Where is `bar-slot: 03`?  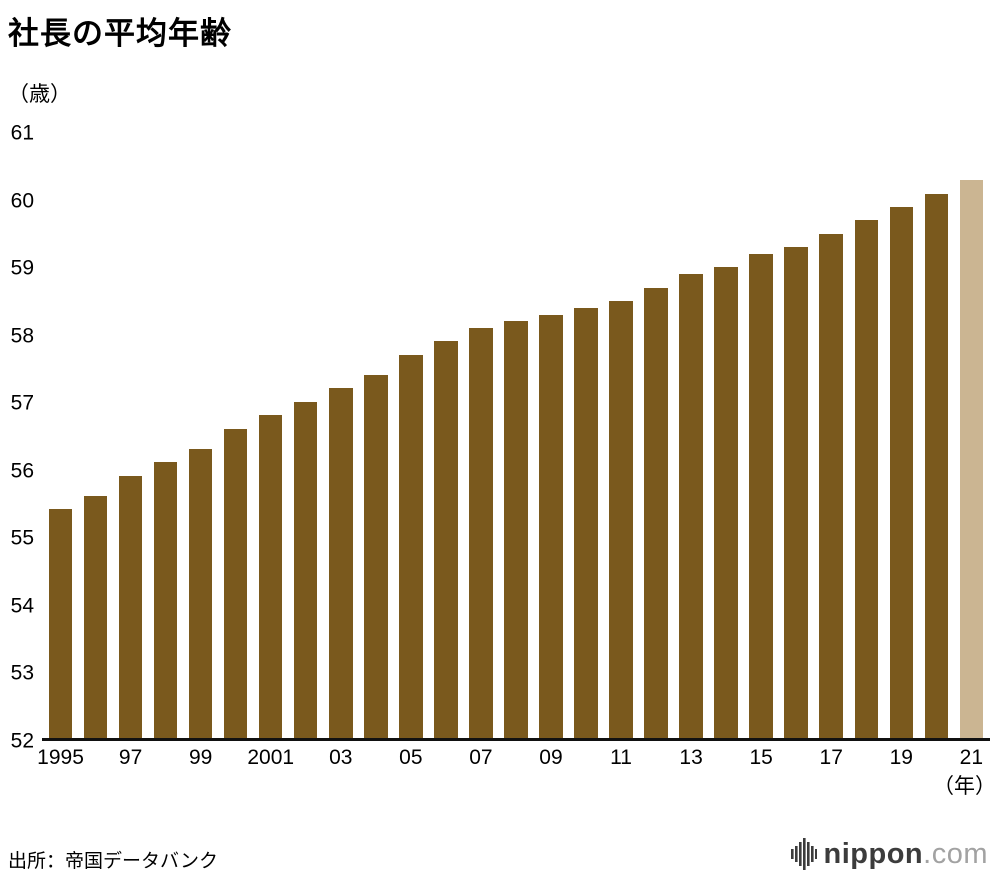
bar-slot: 03 is located at coordinates (340, 450).